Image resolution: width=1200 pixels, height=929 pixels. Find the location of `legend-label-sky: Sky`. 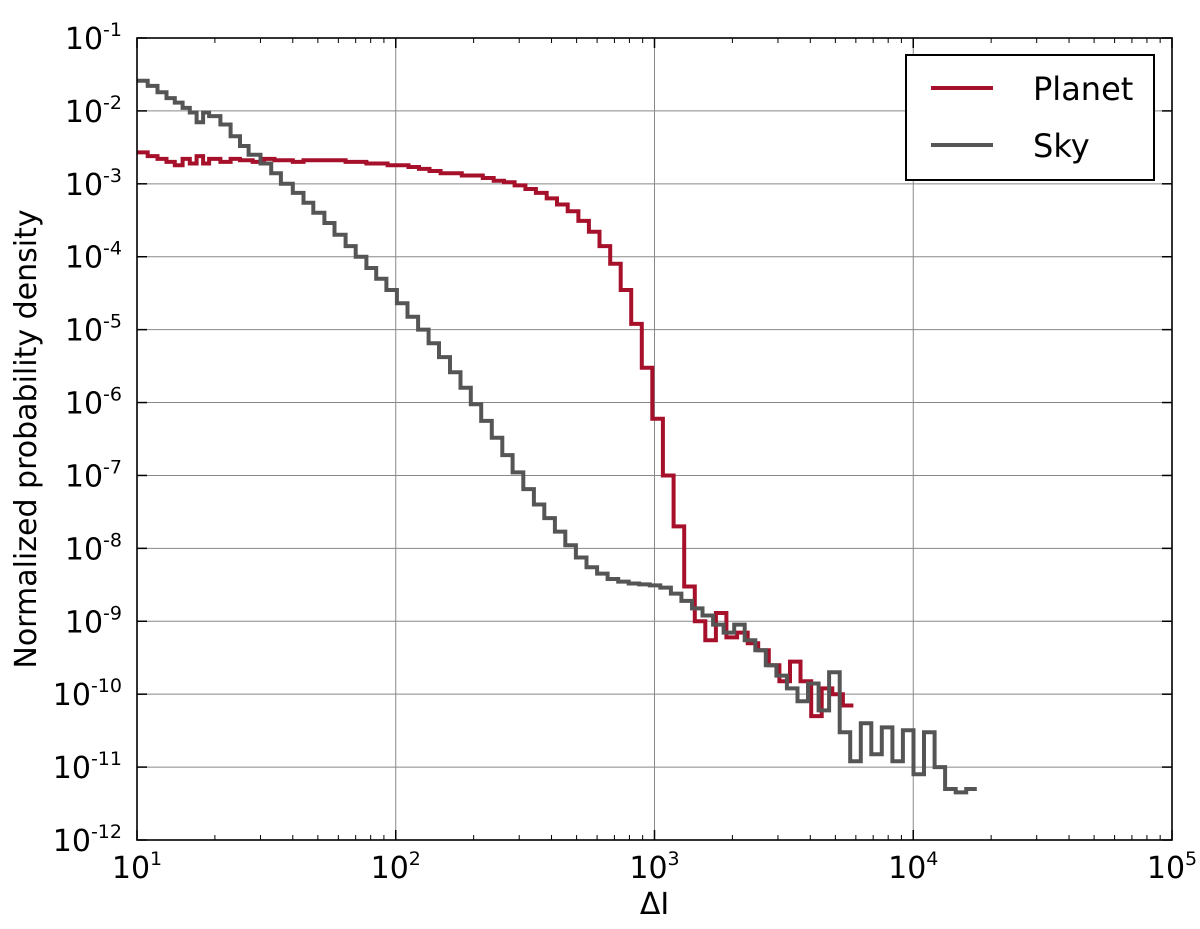

legend-label-sky: Sky is located at coordinates (1061, 146).